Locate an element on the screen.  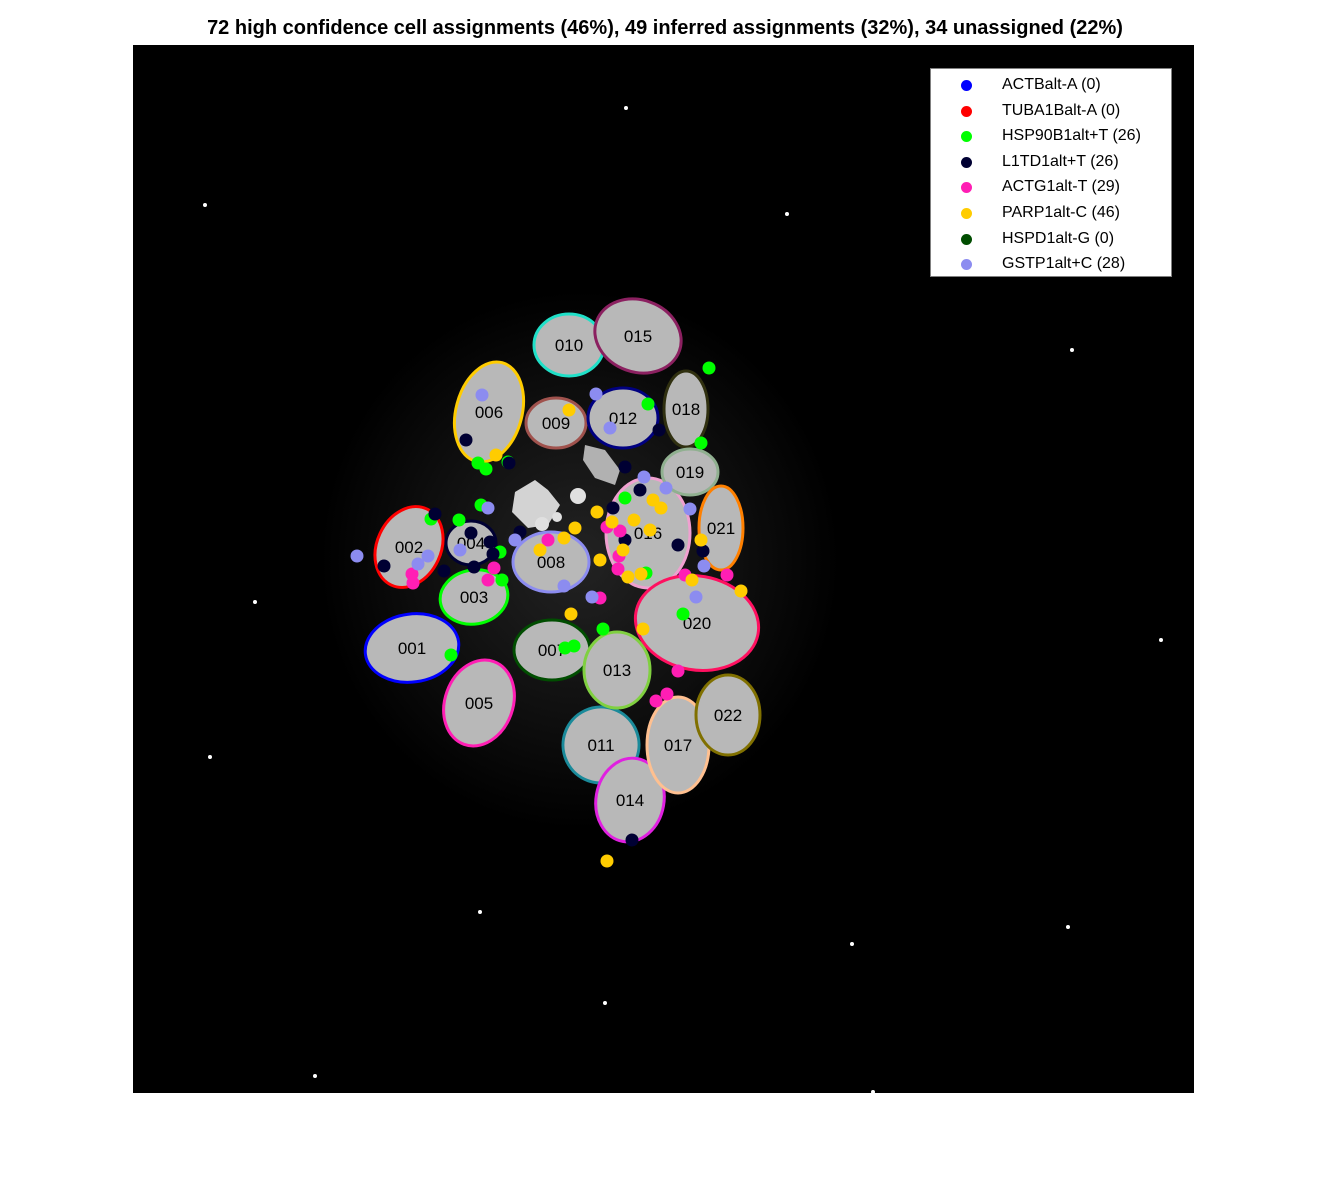
cell-009: 009 is located at coordinates (556, 423).